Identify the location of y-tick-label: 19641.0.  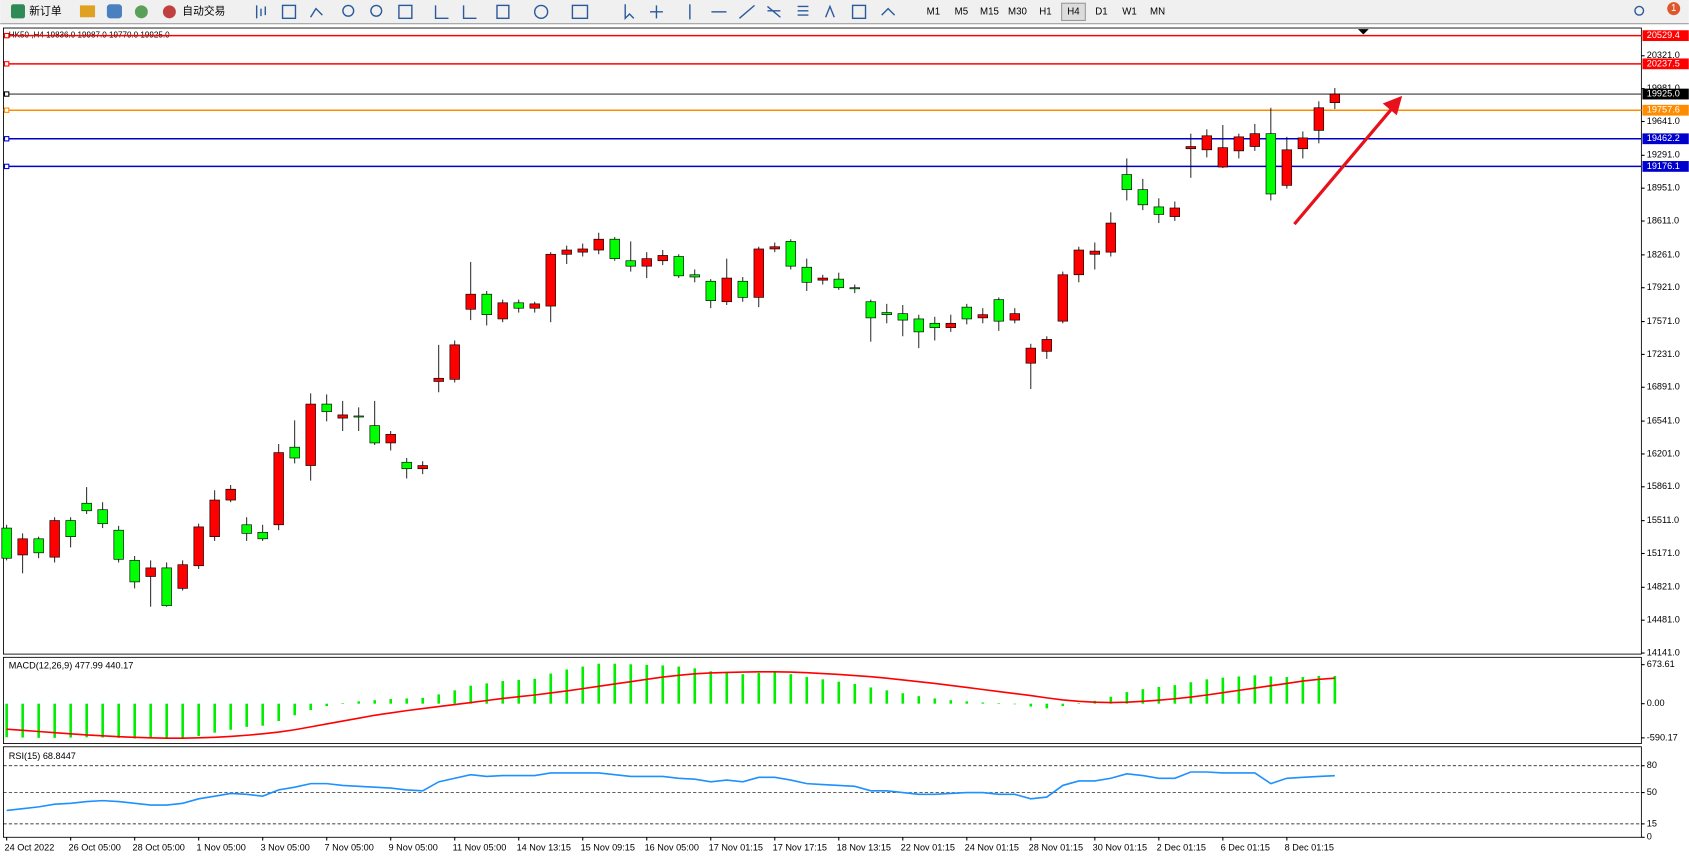
(1663, 121).